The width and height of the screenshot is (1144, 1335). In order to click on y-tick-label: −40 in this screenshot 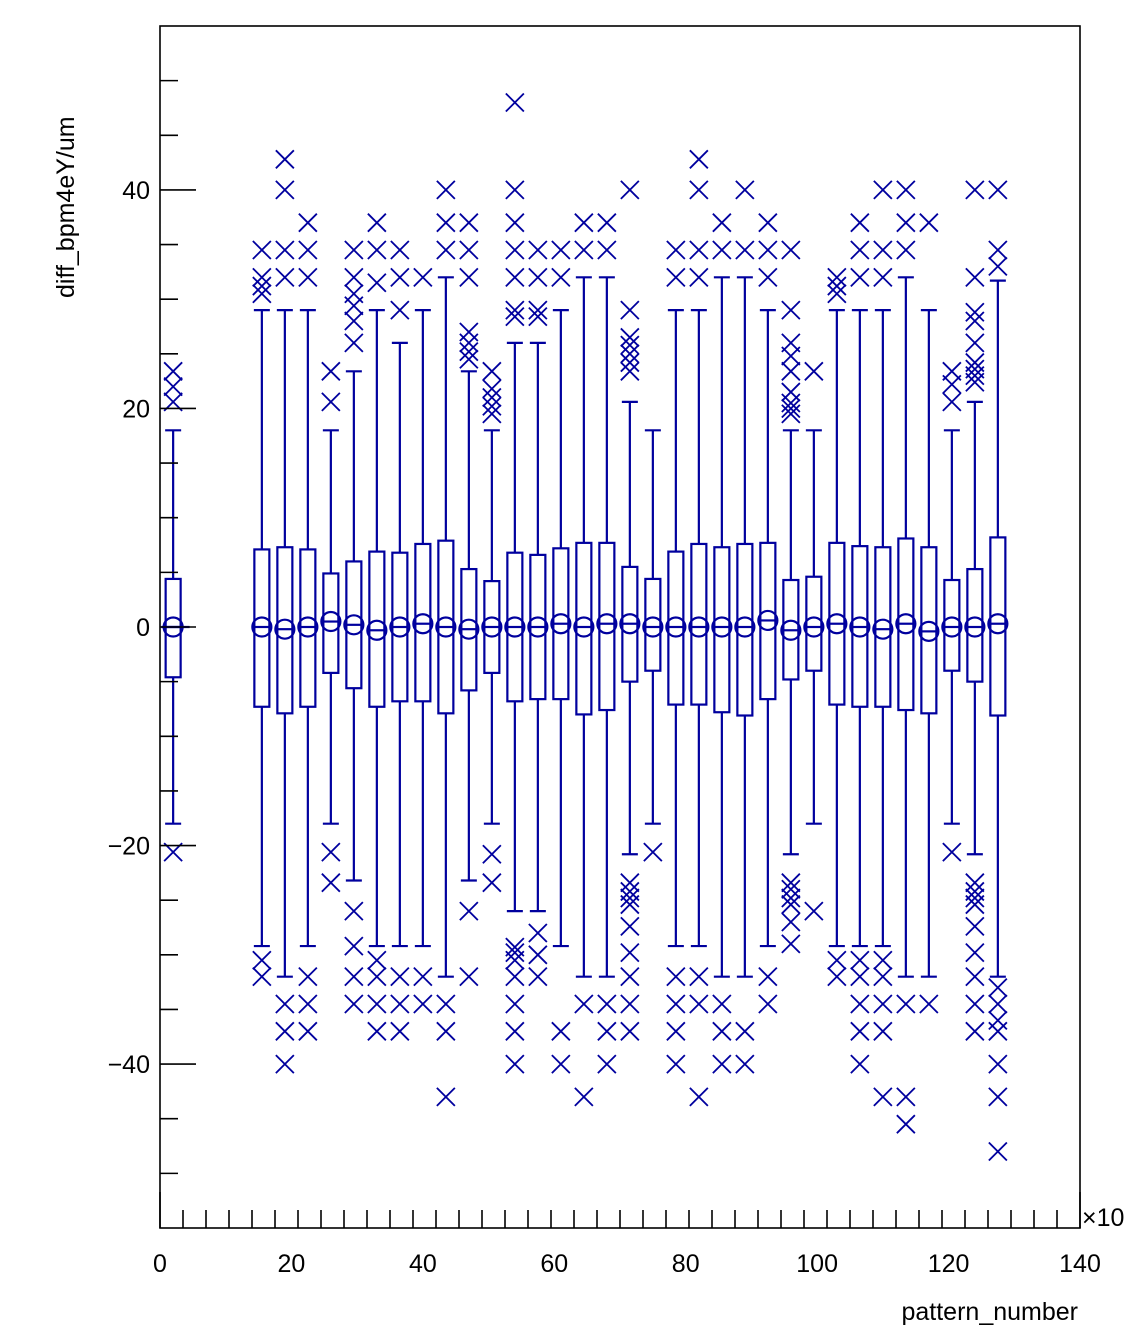, I will do `click(129, 1065)`.